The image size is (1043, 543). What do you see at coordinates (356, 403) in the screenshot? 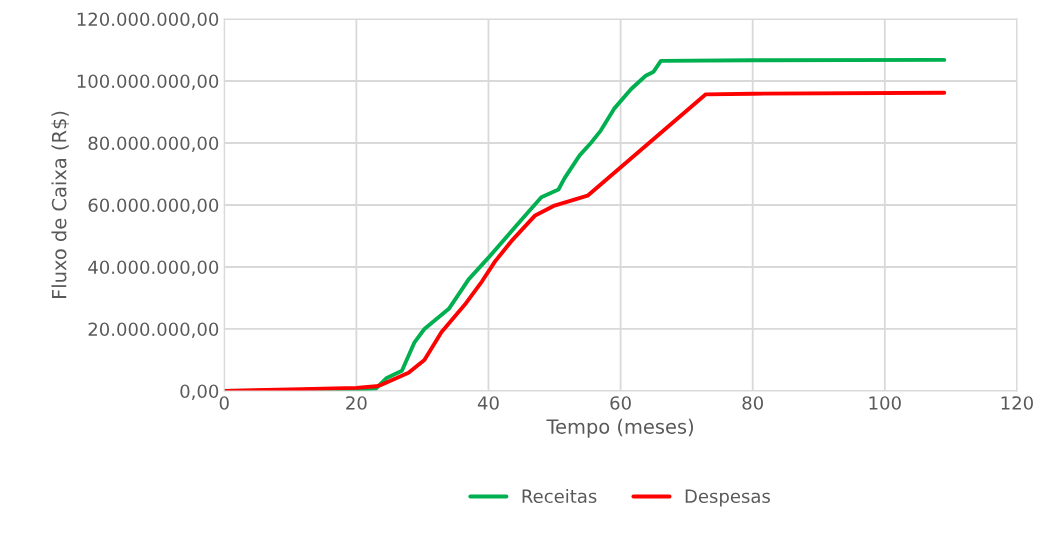
I see `x-tick-label: 20` at bounding box center [356, 403].